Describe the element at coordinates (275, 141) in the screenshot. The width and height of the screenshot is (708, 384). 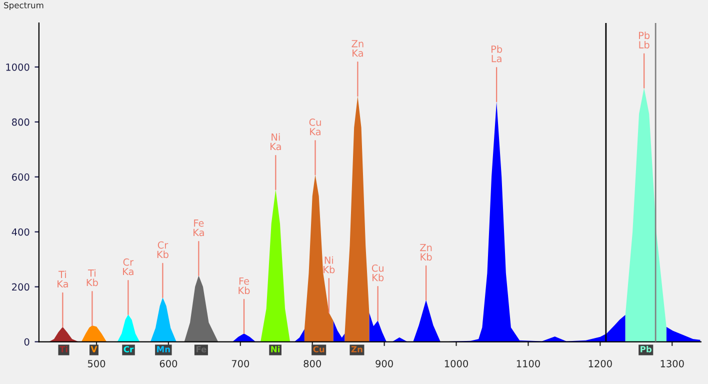
I see `annotation: Ni Ka` at that location.